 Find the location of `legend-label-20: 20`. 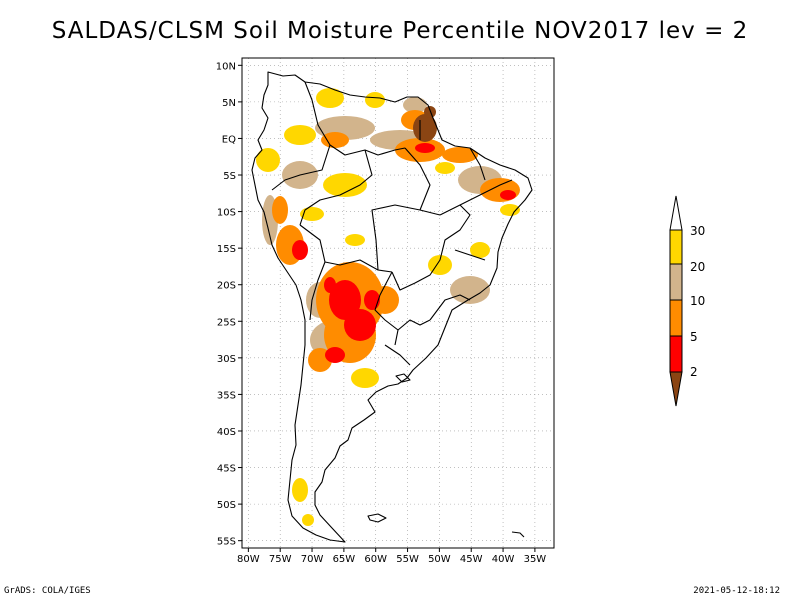

legend-label-20: 20 is located at coordinates (697, 267).